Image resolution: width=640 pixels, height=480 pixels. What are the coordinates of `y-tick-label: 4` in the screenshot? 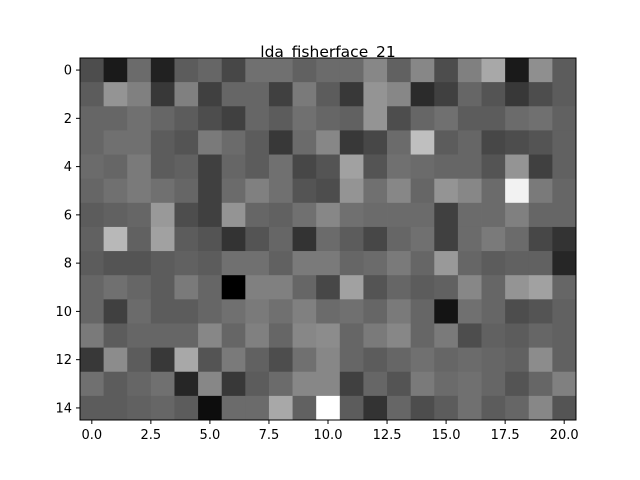 It's located at (68, 167).